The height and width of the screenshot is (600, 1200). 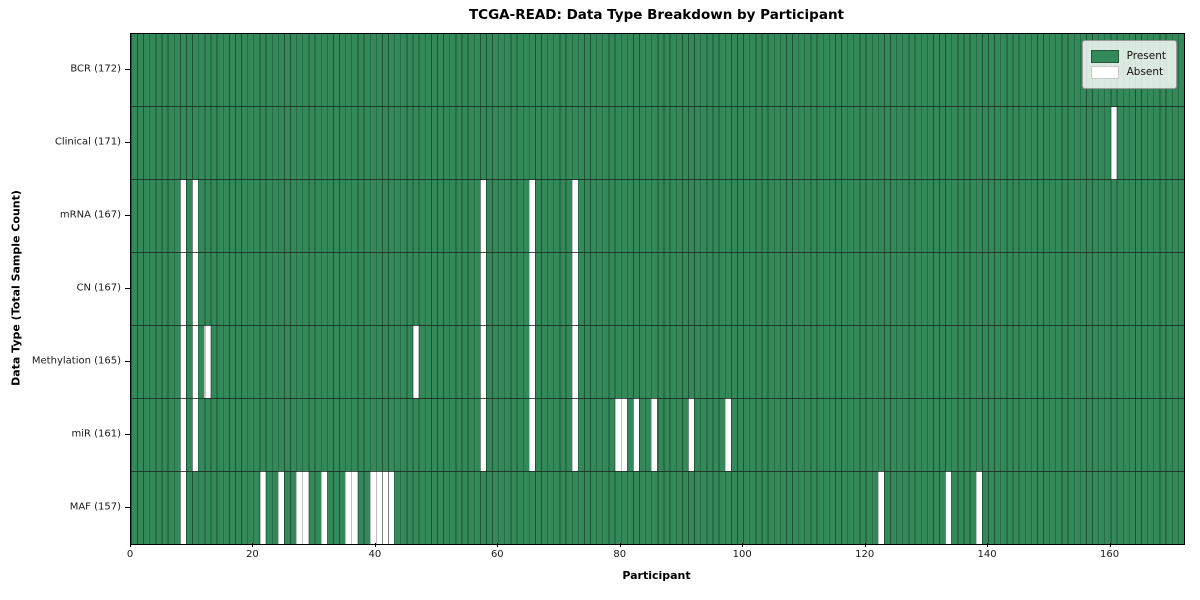 What do you see at coordinates (656, 575) in the screenshot?
I see `x-axis-label: Participant` at bounding box center [656, 575].